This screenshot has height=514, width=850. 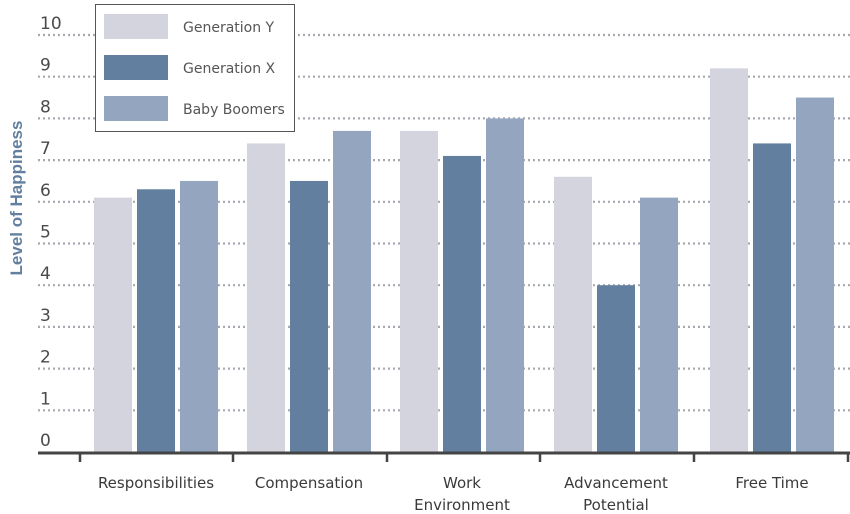 What do you see at coordinates (16, 198) in the screenshot?
I see `y-axis-label: Level of Happiness` at bounding box center [16, 198].